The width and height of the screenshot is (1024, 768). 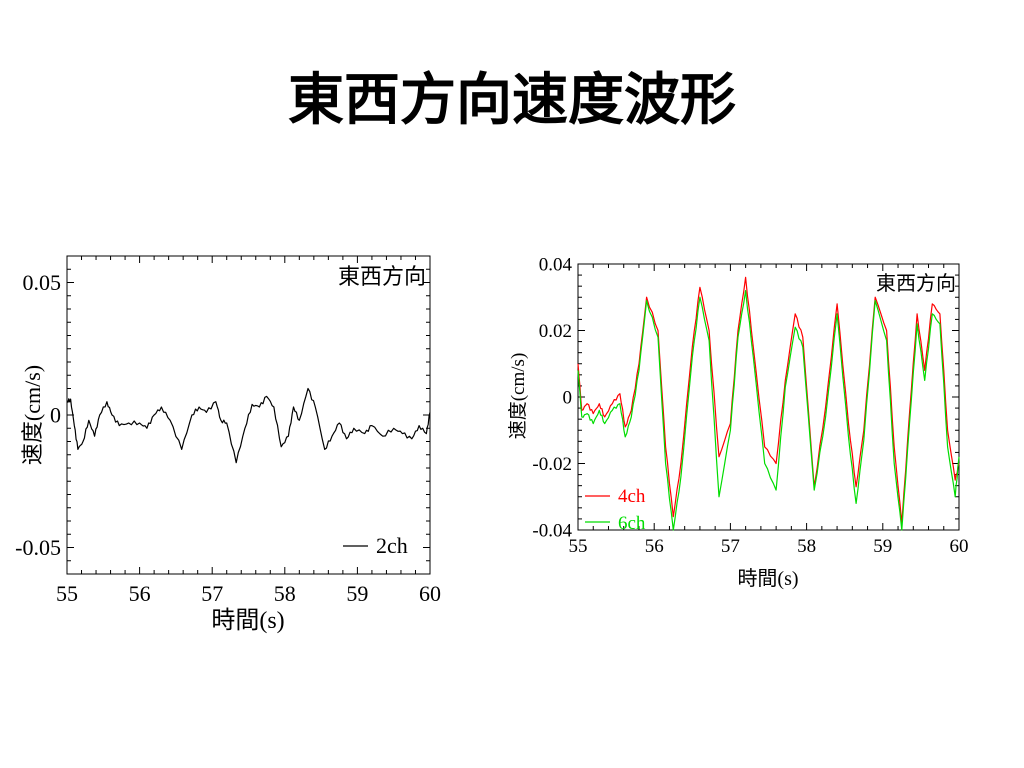 I want to click on series-line-2ch, so click(x=248, y=425).